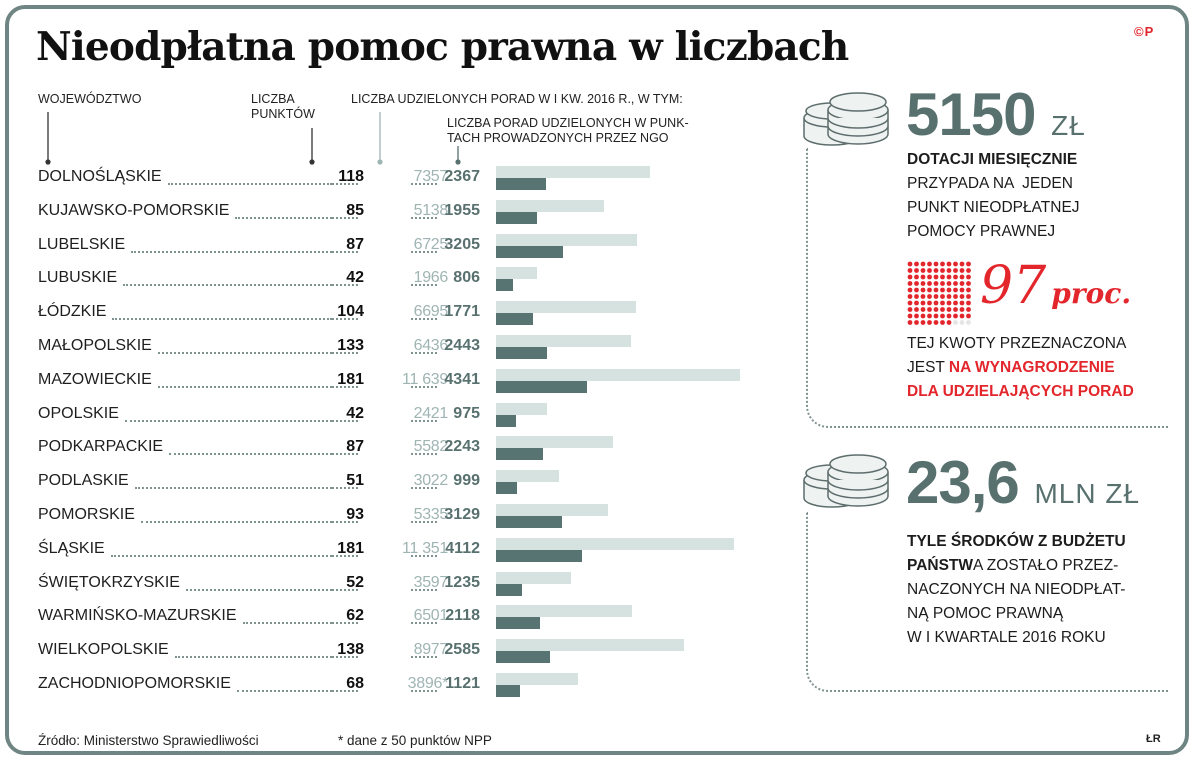  Describe the element at coordinates (72, 312) in the screenshot. I see `region-name: ŁÓDZKIE` at that location.